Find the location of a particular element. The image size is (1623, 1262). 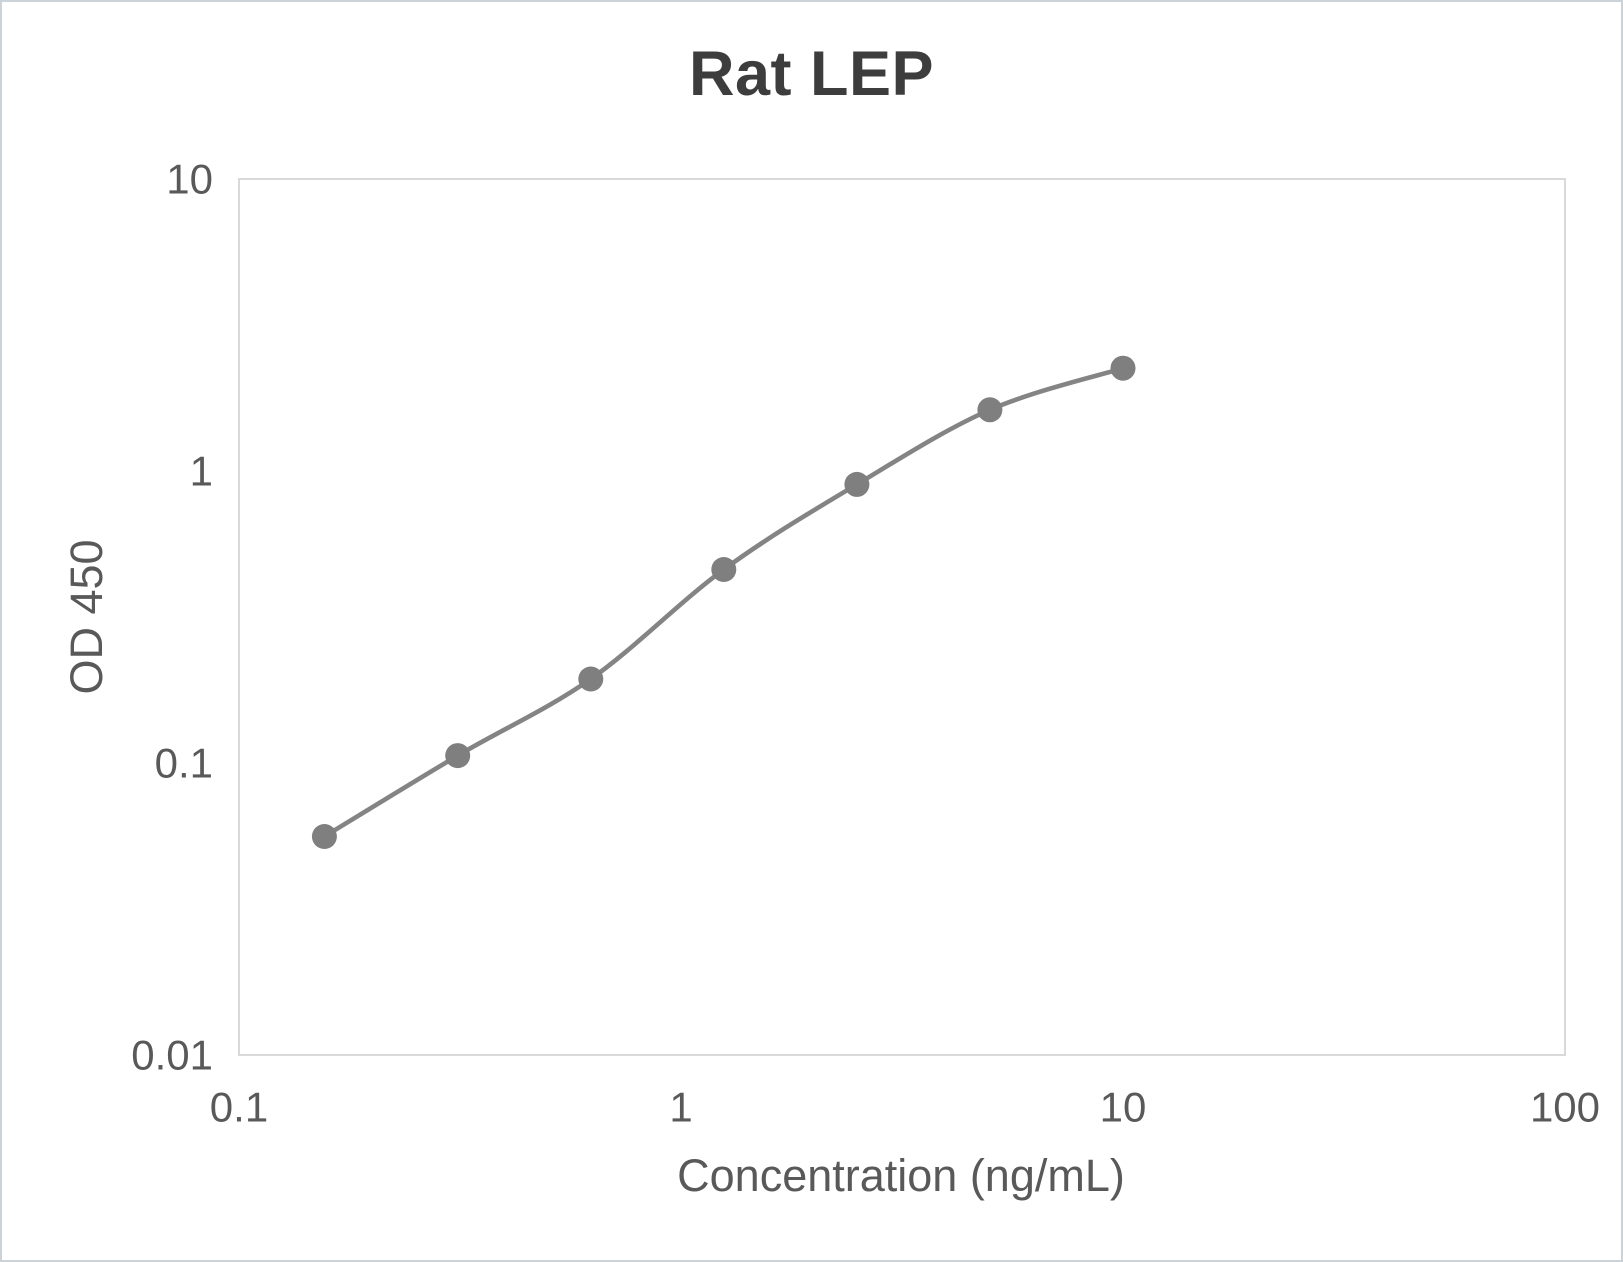

y-tick-label: 10 is located at coordinates (189, 179).